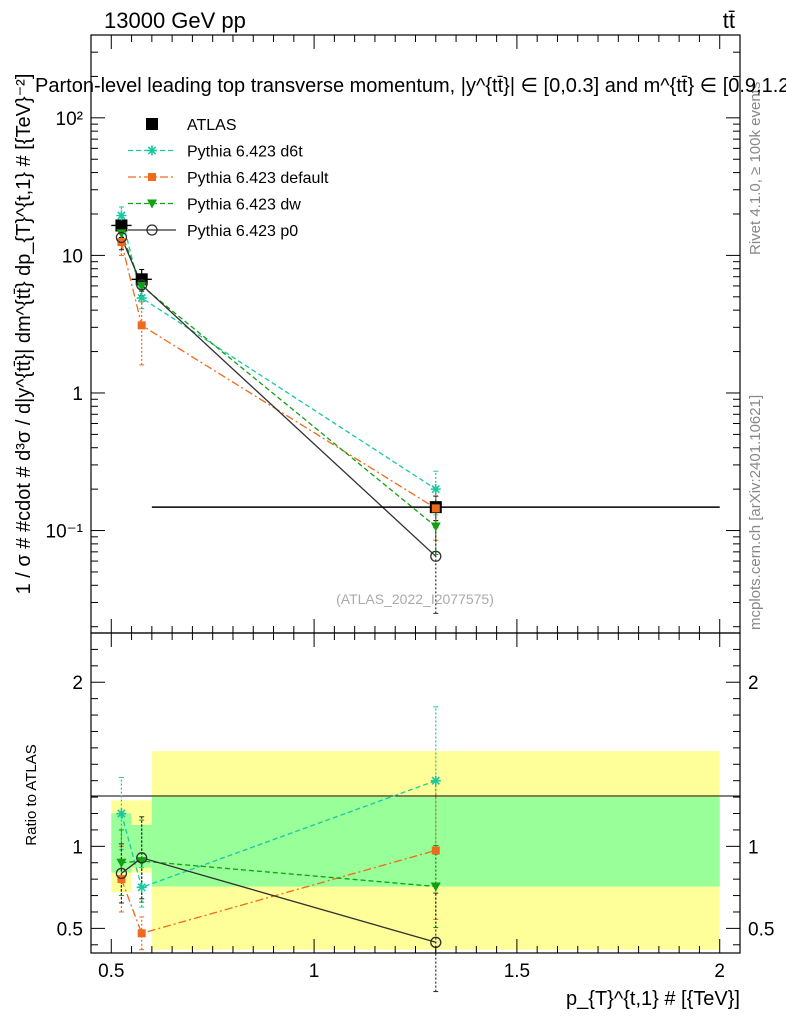 The image size is (786, 1024). What do you see at coordinates (314, 971) in the screenshot?
I see `xtick-label: 1` at bounding box center [314, 971].